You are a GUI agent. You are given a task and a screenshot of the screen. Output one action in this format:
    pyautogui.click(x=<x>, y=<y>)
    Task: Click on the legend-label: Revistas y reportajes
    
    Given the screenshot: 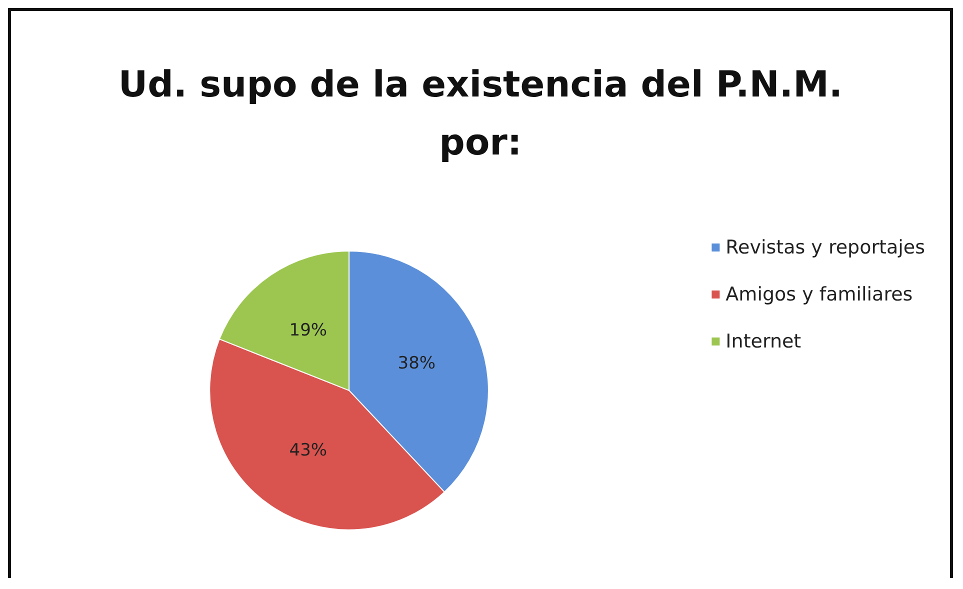 What is the action you would take?
    pyautogui.click(x=826, y=247)
    